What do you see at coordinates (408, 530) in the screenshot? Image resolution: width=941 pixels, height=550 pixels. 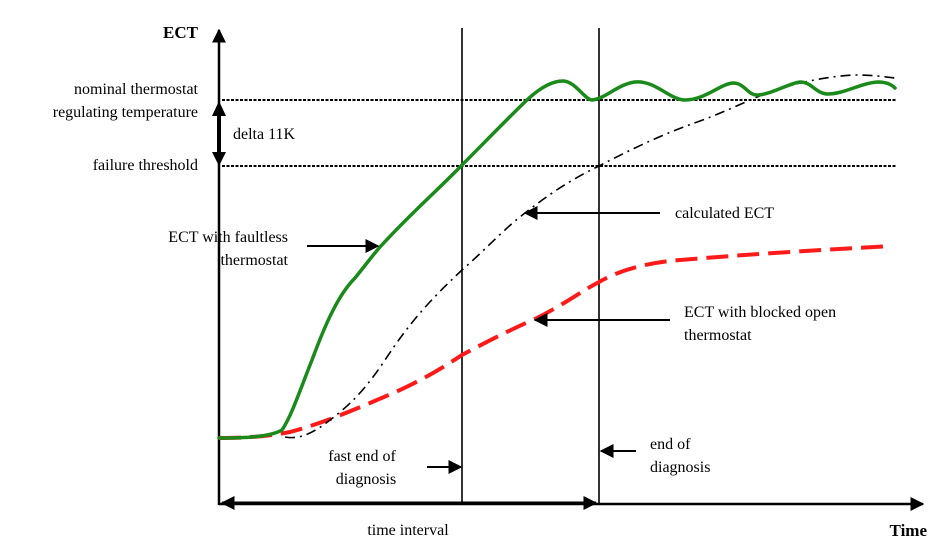 I see `time-interval-label: time interval` at bounding box center [408, 530].